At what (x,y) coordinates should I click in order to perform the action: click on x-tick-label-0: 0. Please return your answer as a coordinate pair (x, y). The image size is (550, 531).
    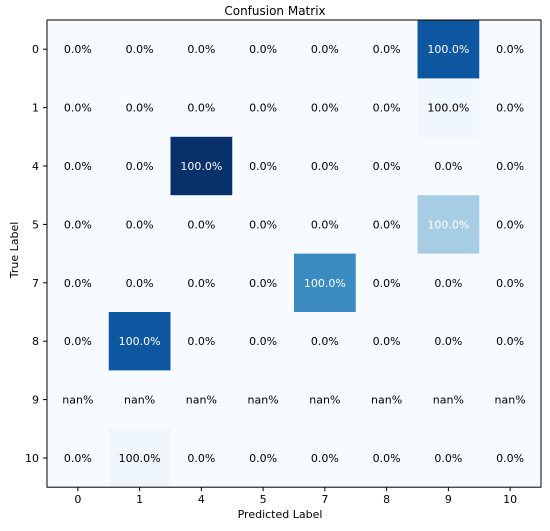
    Looking at the image, I should click on (77, 499).